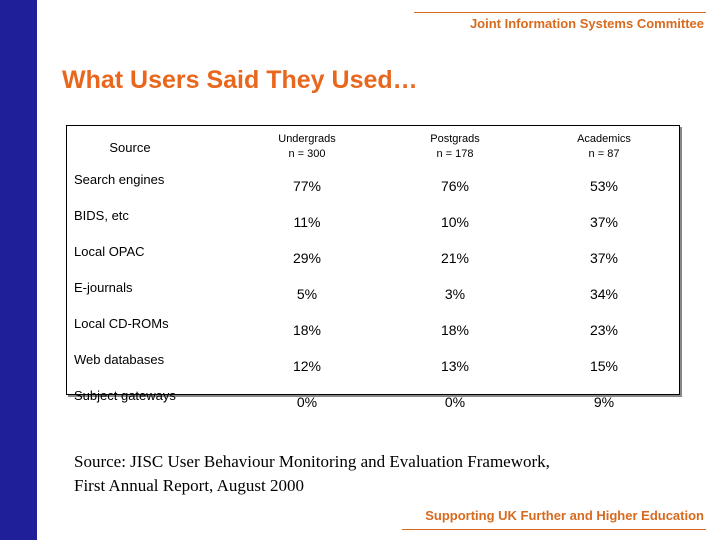 This screenshot has width=720, height=540. Describe the element at coordinates (373, 222) in the screenshot. I see `table-row: BIDS, etc 11% 10% 37%` at that location.